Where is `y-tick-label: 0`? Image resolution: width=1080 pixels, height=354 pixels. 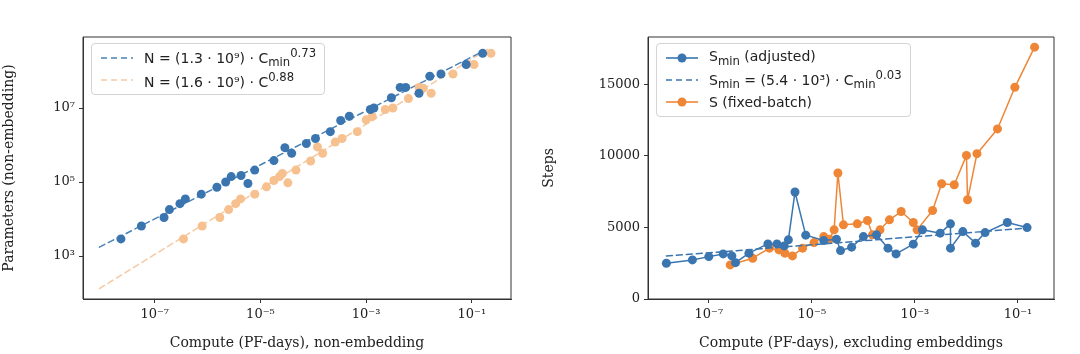 y-tick-label: 0 is located at coordinates (635, 298).